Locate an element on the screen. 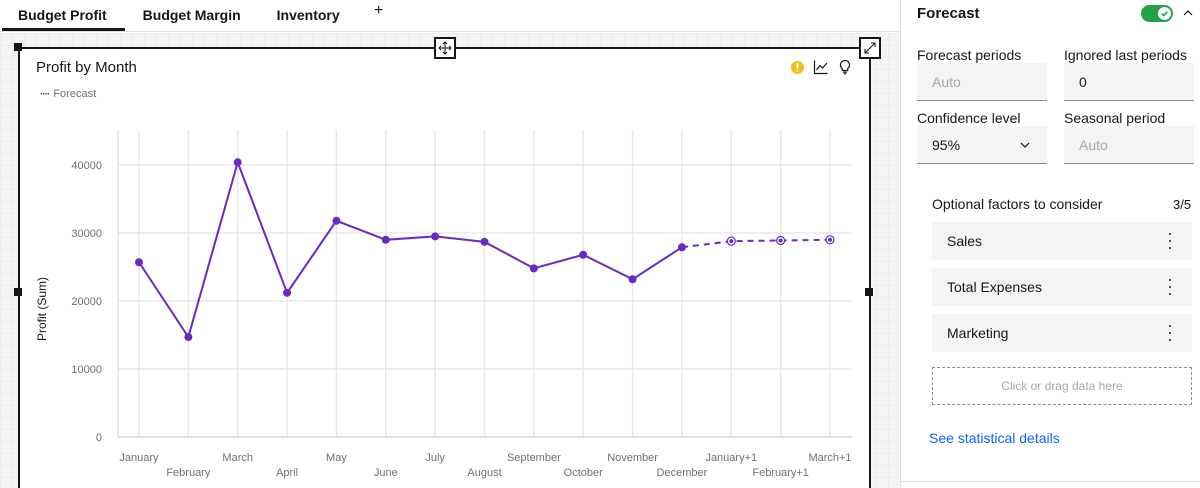 Image resolution: width=1200 pixels, height=488 pixels. svg-text: April is located at coordinates (287, 473).